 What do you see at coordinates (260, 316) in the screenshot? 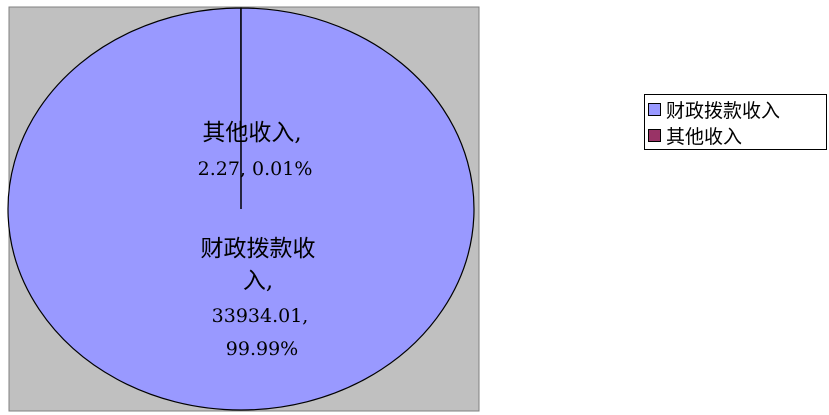
I see `data-label-fiscal-value: 33934.01,` at bounding box center [260, 316].